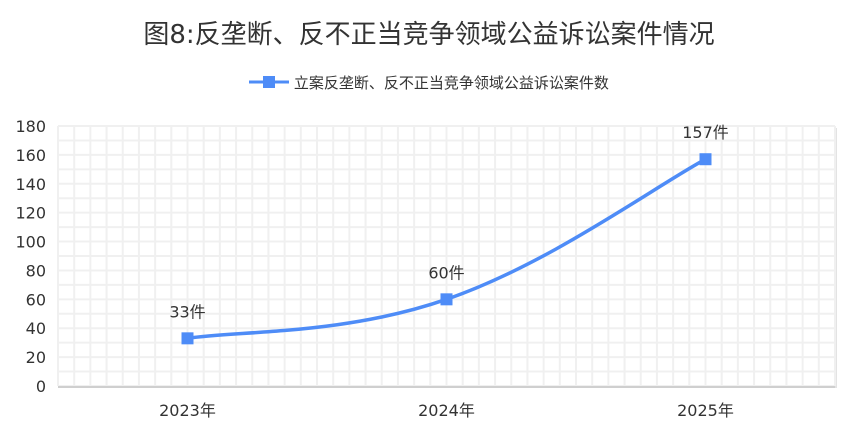 The width and height of the screenshot is (858, 437). I want to click on y-tick-label: 180, so click(30, 126).